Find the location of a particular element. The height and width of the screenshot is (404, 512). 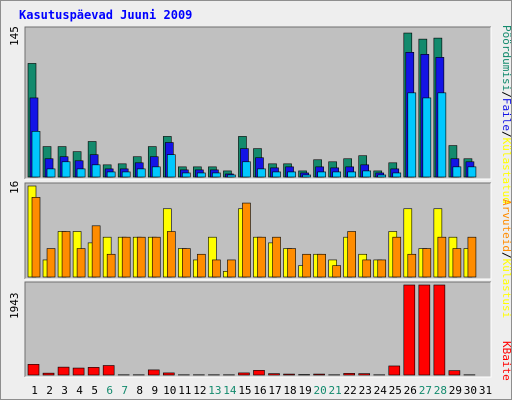

x-tick-label: 20 is located at coordinates (319, 390).